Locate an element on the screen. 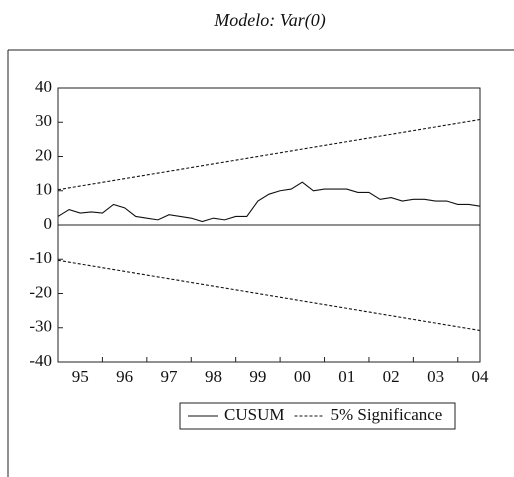  y-tick-label: -20 is located at coordinates (40, 291).